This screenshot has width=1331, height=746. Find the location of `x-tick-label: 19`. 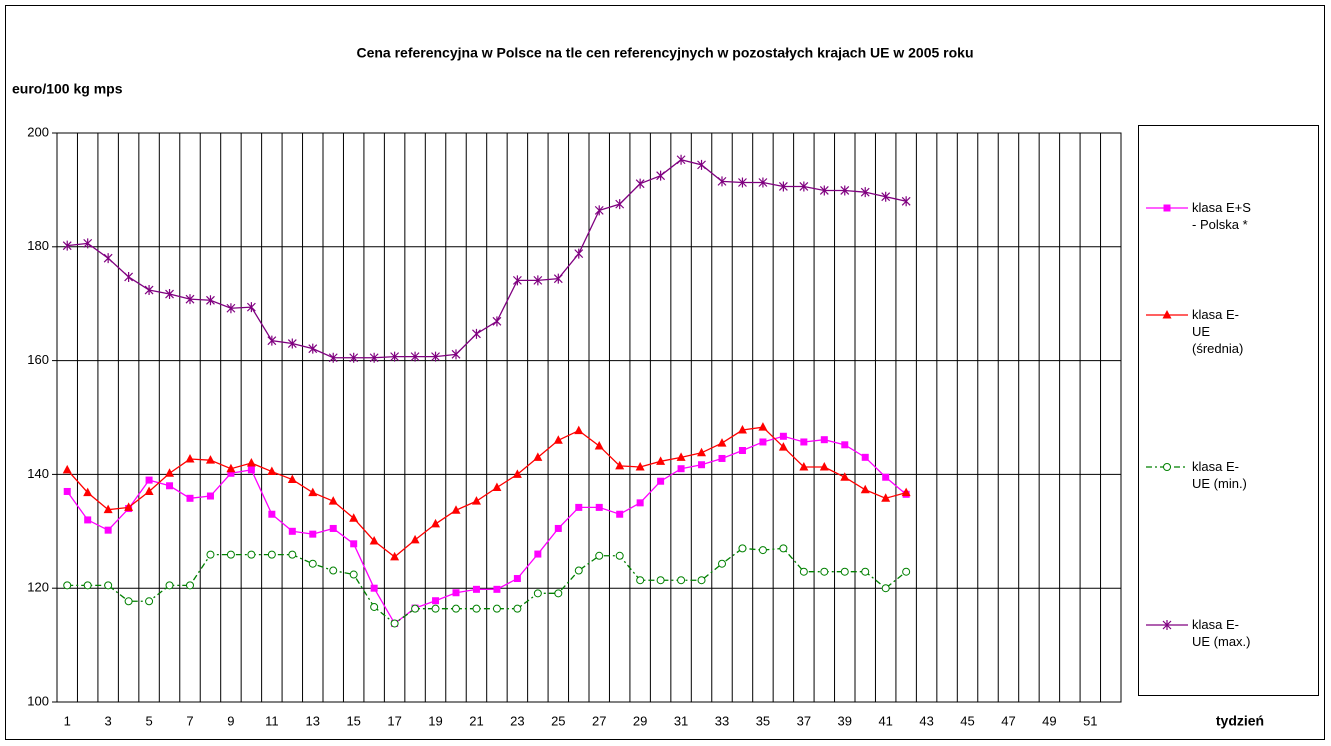

x-tick-label: 19 is located at coordinates (435, 720).